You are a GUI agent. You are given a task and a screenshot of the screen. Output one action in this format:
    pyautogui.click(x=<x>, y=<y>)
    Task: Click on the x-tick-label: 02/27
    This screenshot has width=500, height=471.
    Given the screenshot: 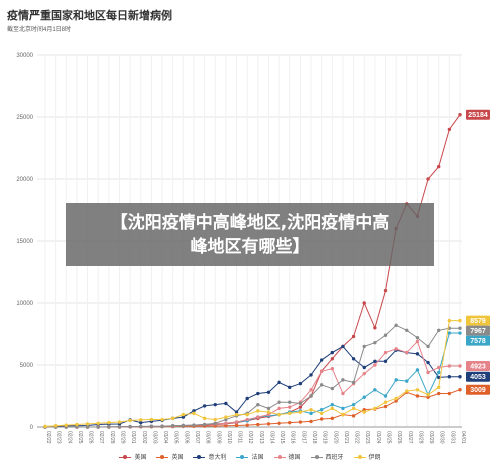 What is the action you would take?
    pyautogui.click(x=101, y=437)
    